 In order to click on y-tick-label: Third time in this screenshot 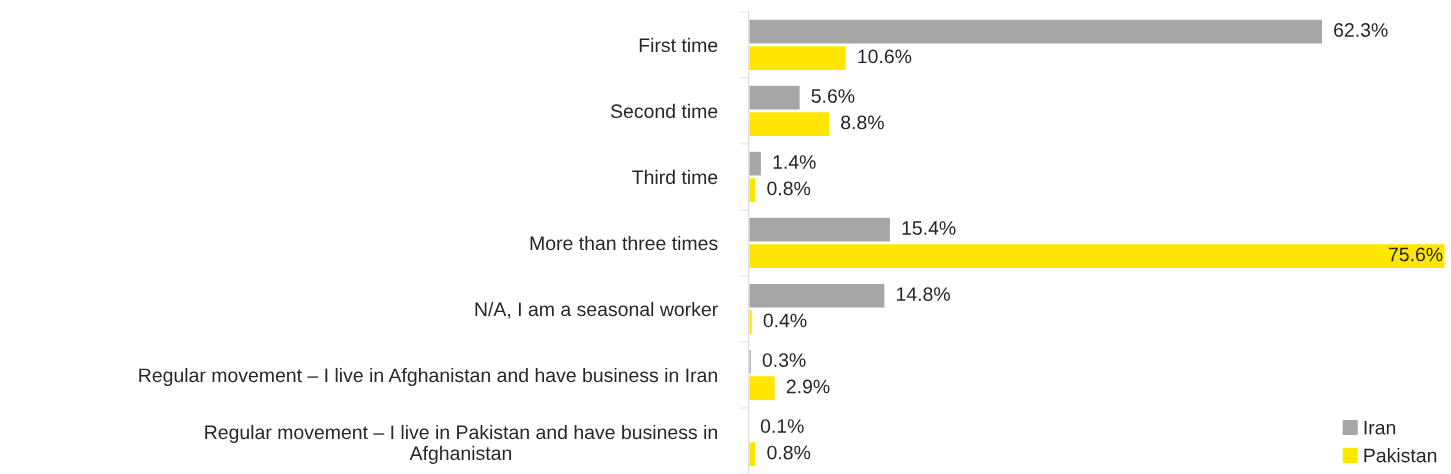, I will do `click(675, 177)`.